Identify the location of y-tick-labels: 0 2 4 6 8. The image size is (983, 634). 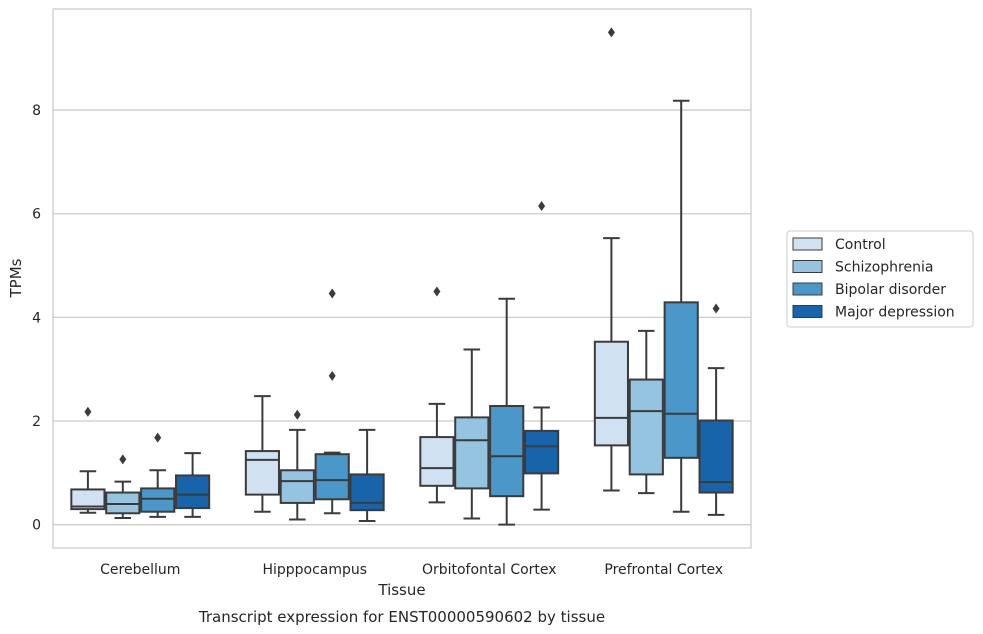
(36, 318).